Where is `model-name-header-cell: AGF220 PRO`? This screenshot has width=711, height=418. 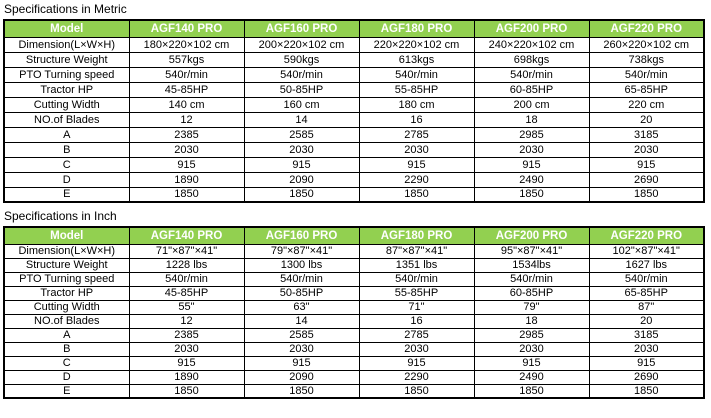 model-name-header-cell: AGF220 PRO is located at coordinates (646, 28).